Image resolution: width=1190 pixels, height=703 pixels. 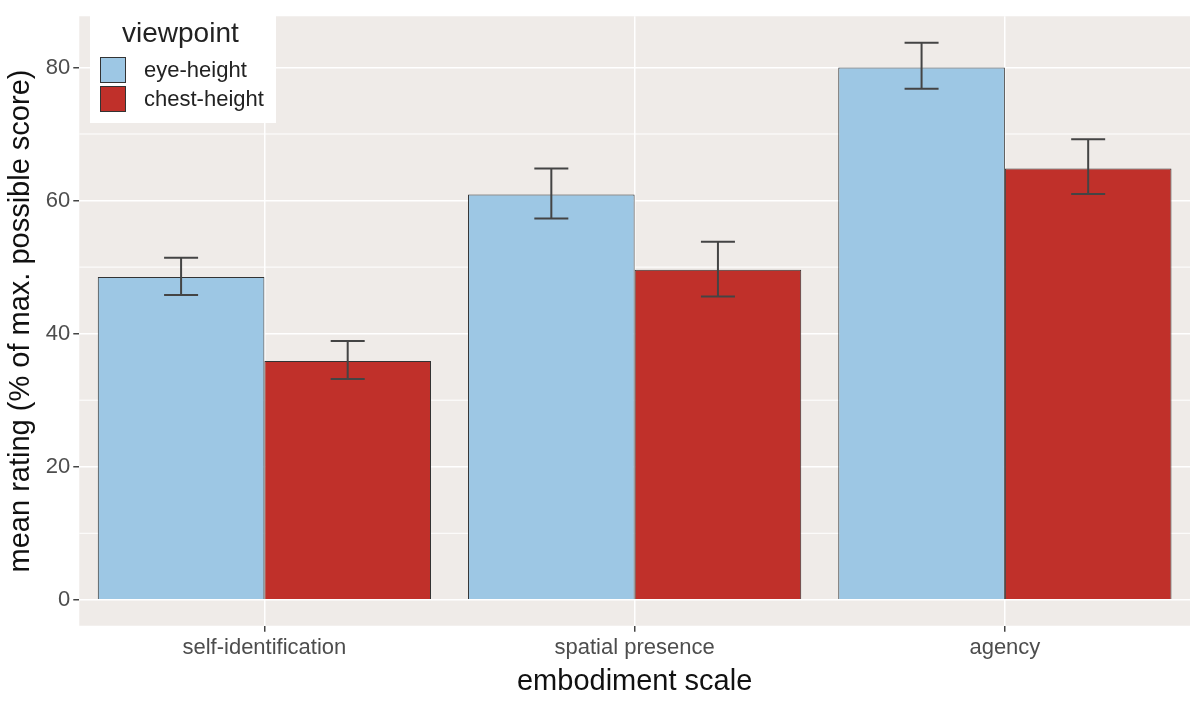 What do you see at coordinates (195, 69) in the screenshot?
I see `legend-label: eye-height` at bounding box center [195, 69].